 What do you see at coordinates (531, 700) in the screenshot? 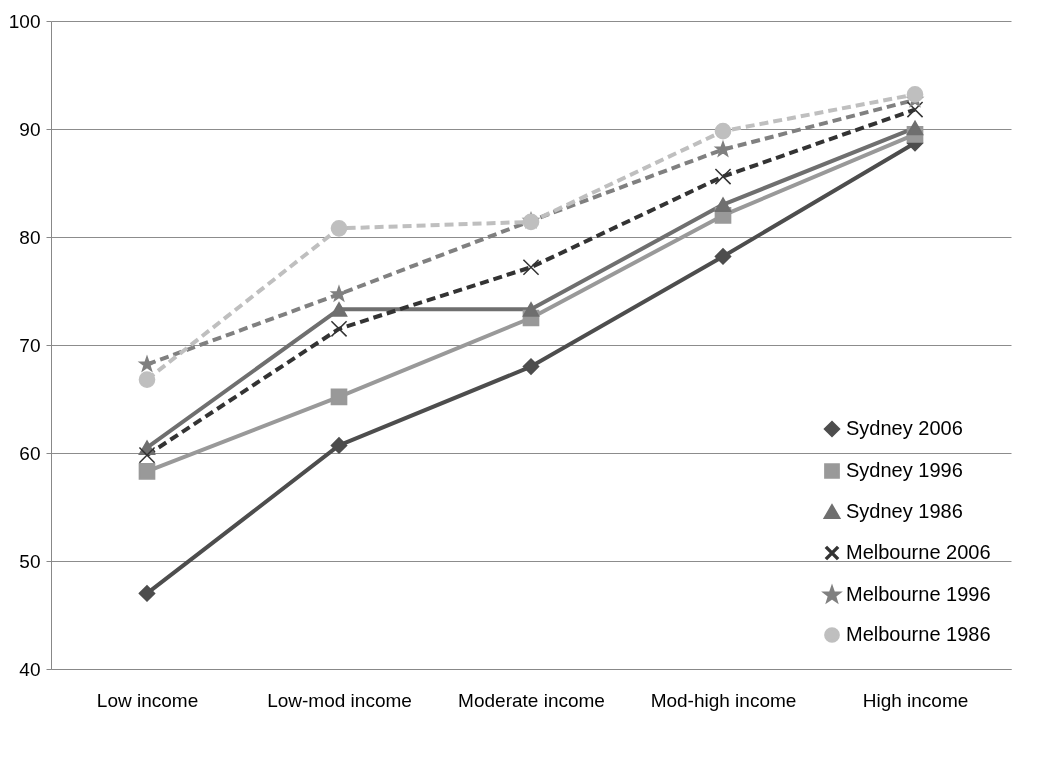
I see `x-tick-label: Moderate income` at bounding box center [531, 700].